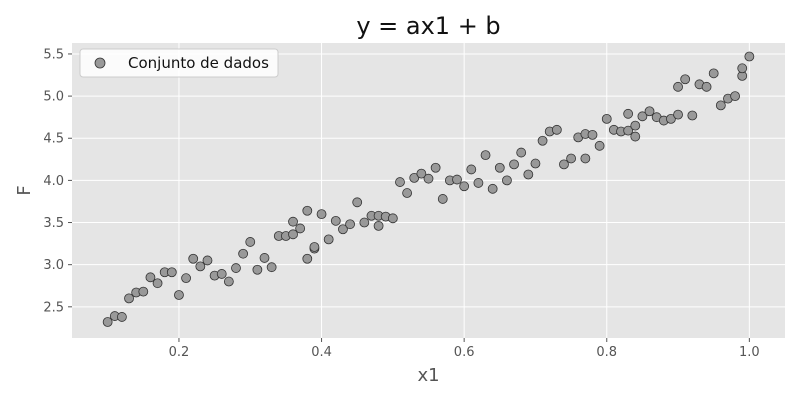 The width and height of the screenshot is (800, 400). Describe the element at coordinates (100, 63) in the screenshot. I see `legend-marker` at that location.